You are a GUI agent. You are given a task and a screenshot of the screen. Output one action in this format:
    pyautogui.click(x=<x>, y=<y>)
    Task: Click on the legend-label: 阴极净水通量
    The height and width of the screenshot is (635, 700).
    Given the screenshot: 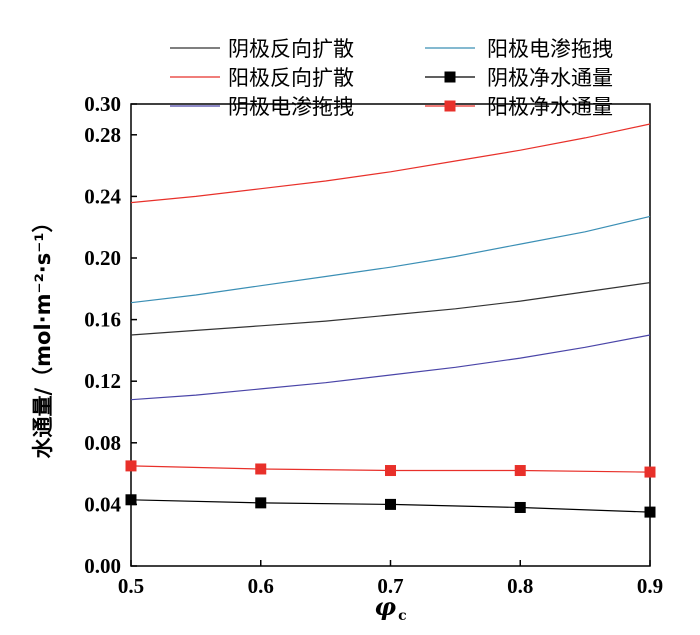 What is the action you would take?
    pyautogui.click(x=550, y=78)
    